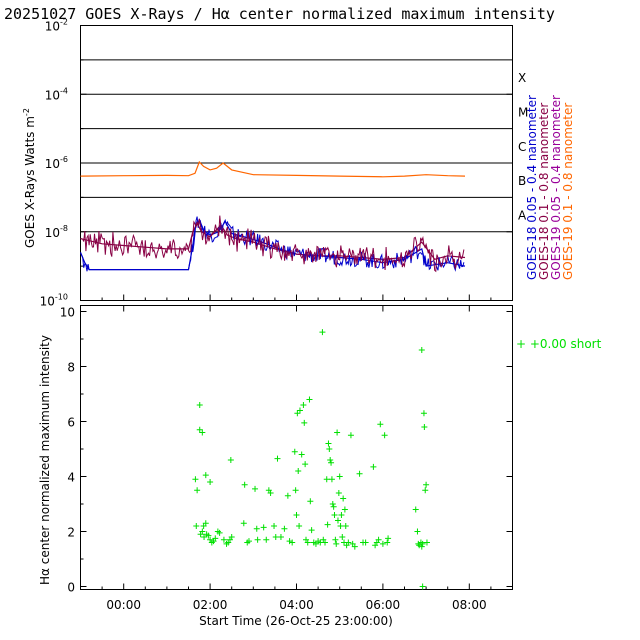 This screenshot has height=640, width=640. Describe the element at coordinates (210, 605) in the screenshot. I see `x-tick-label: 02:00` at that location.